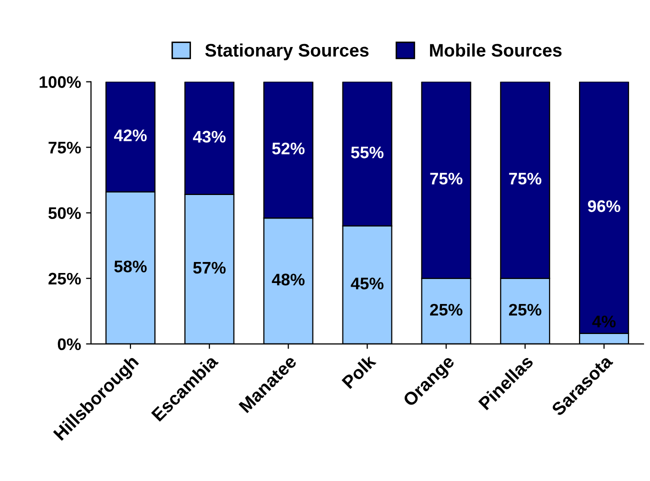  What do you see at coordinates (287, 51) in the screenshot?
I see `legend-label: Stationary Sources` at bounding box center [287, 51].